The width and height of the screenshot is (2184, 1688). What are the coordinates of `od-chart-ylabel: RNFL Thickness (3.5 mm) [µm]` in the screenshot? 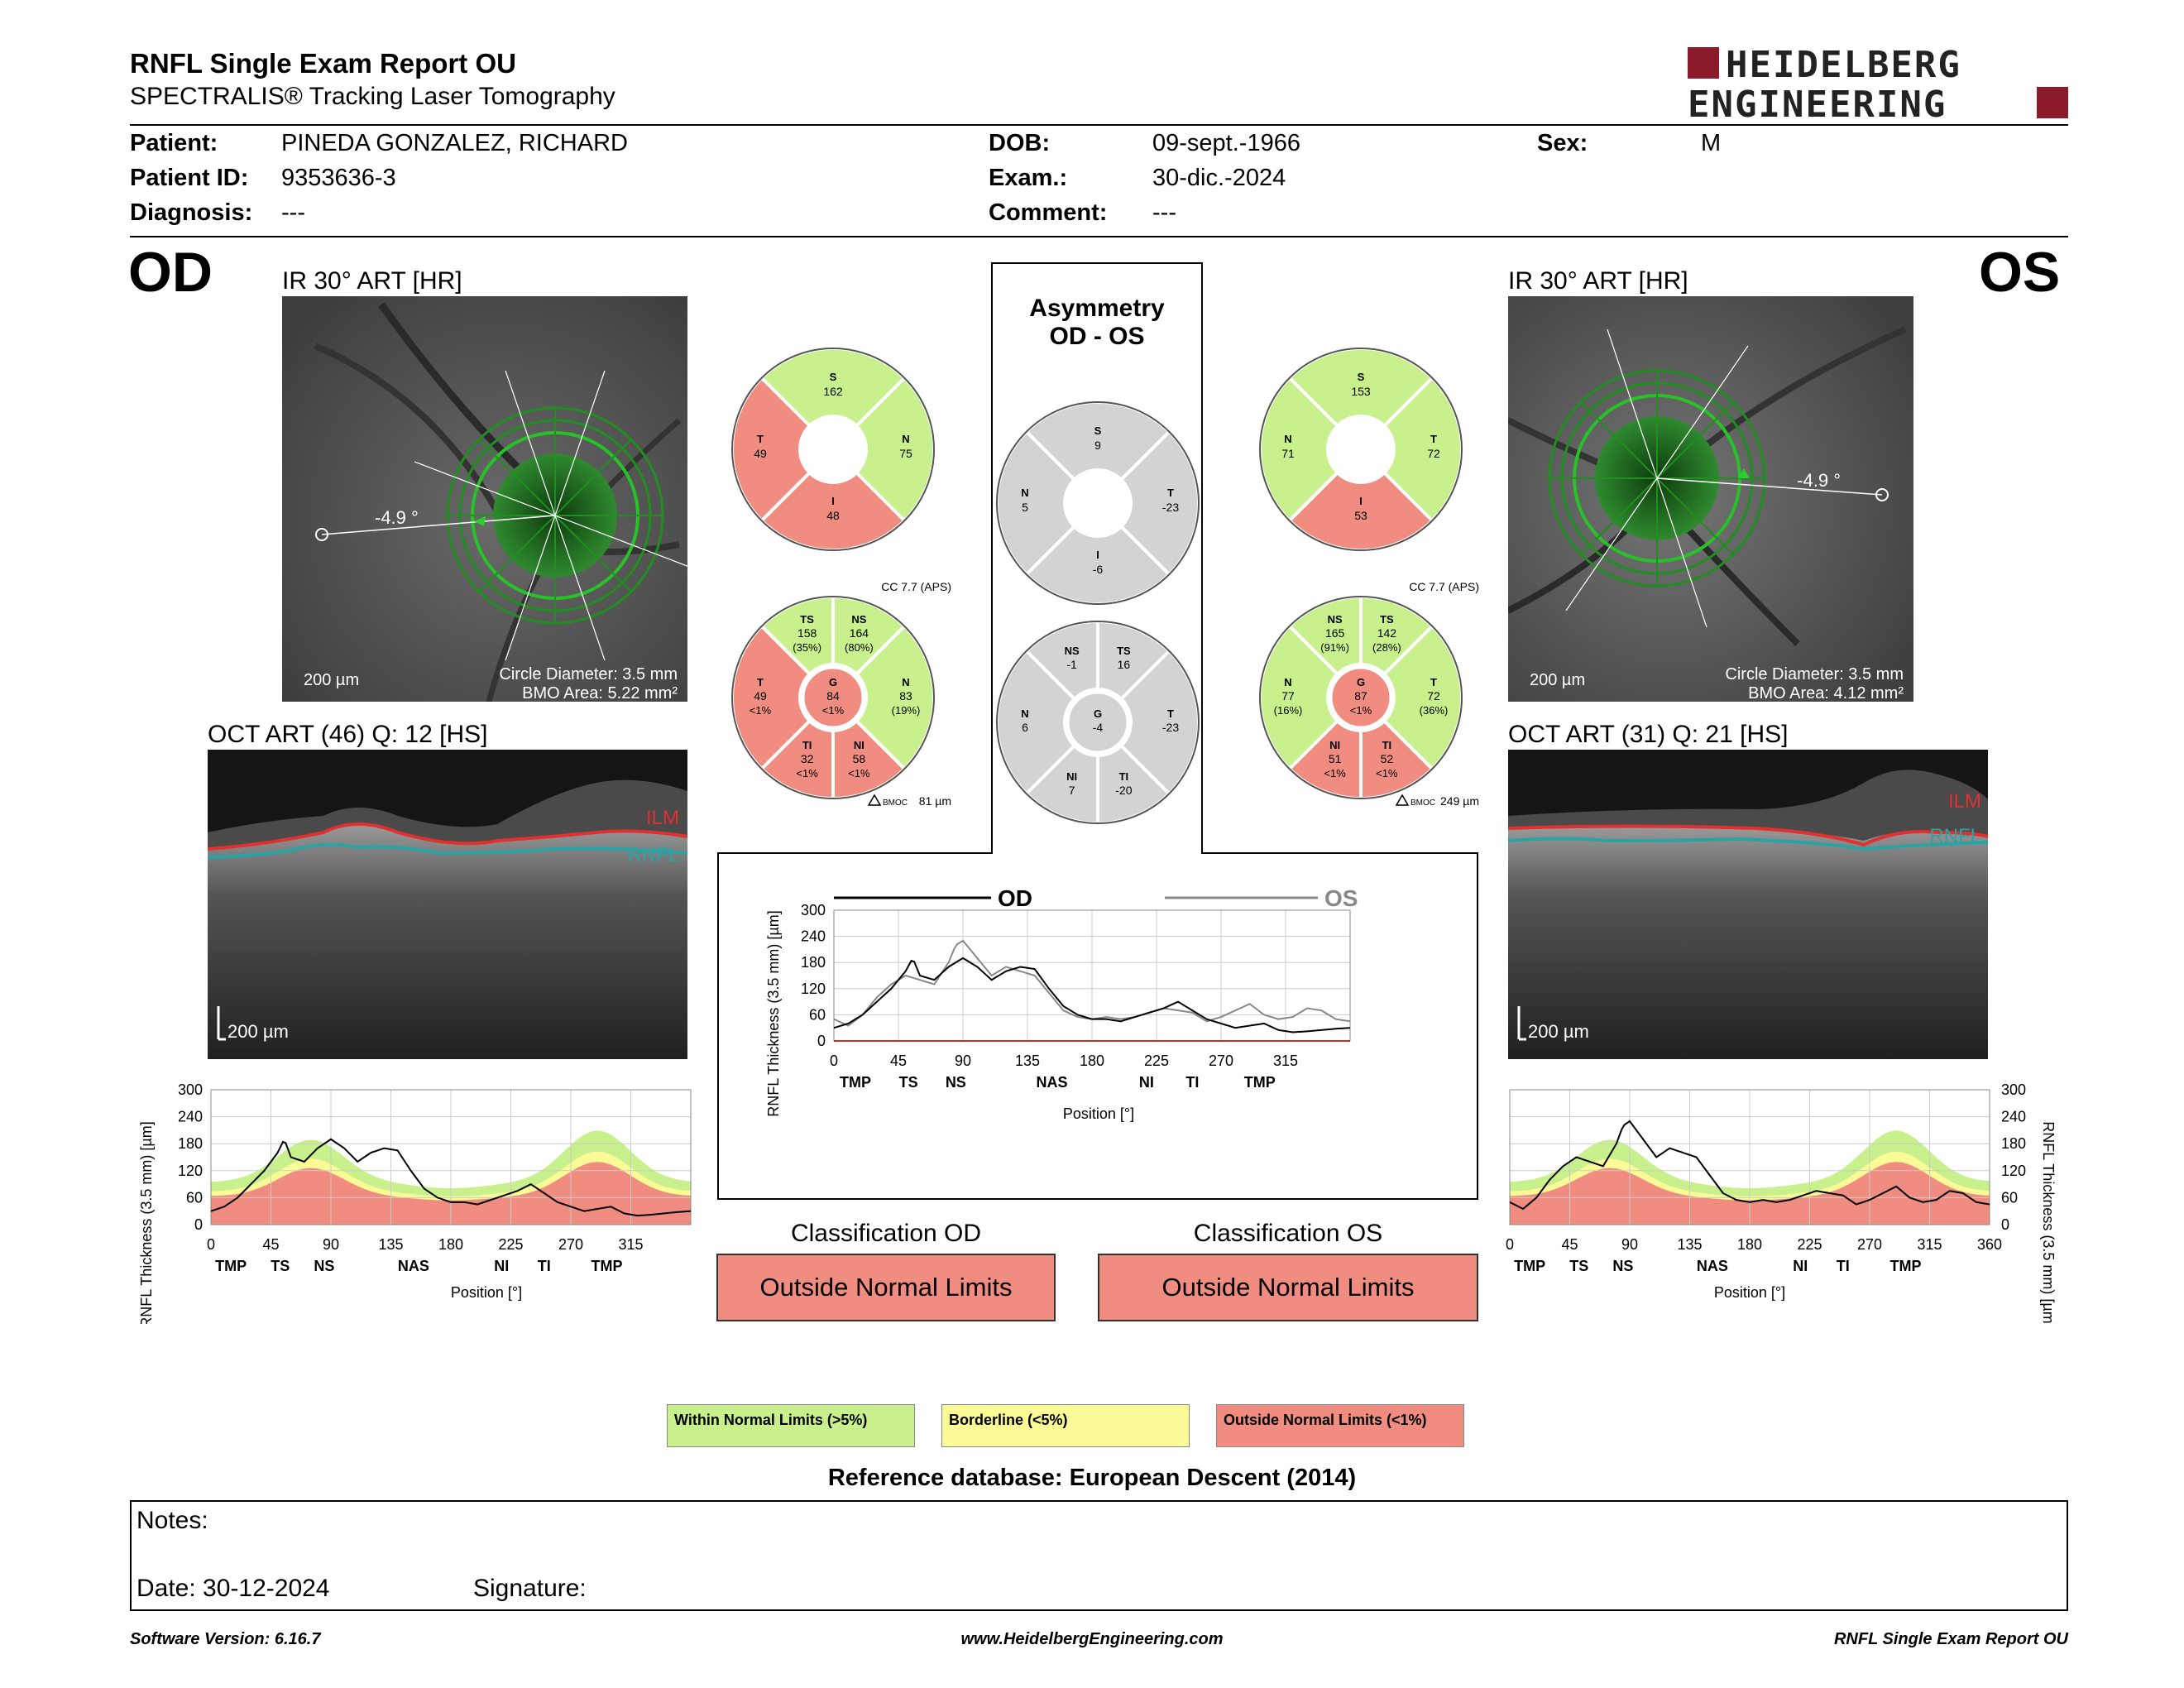 It's located at (146, 1222).